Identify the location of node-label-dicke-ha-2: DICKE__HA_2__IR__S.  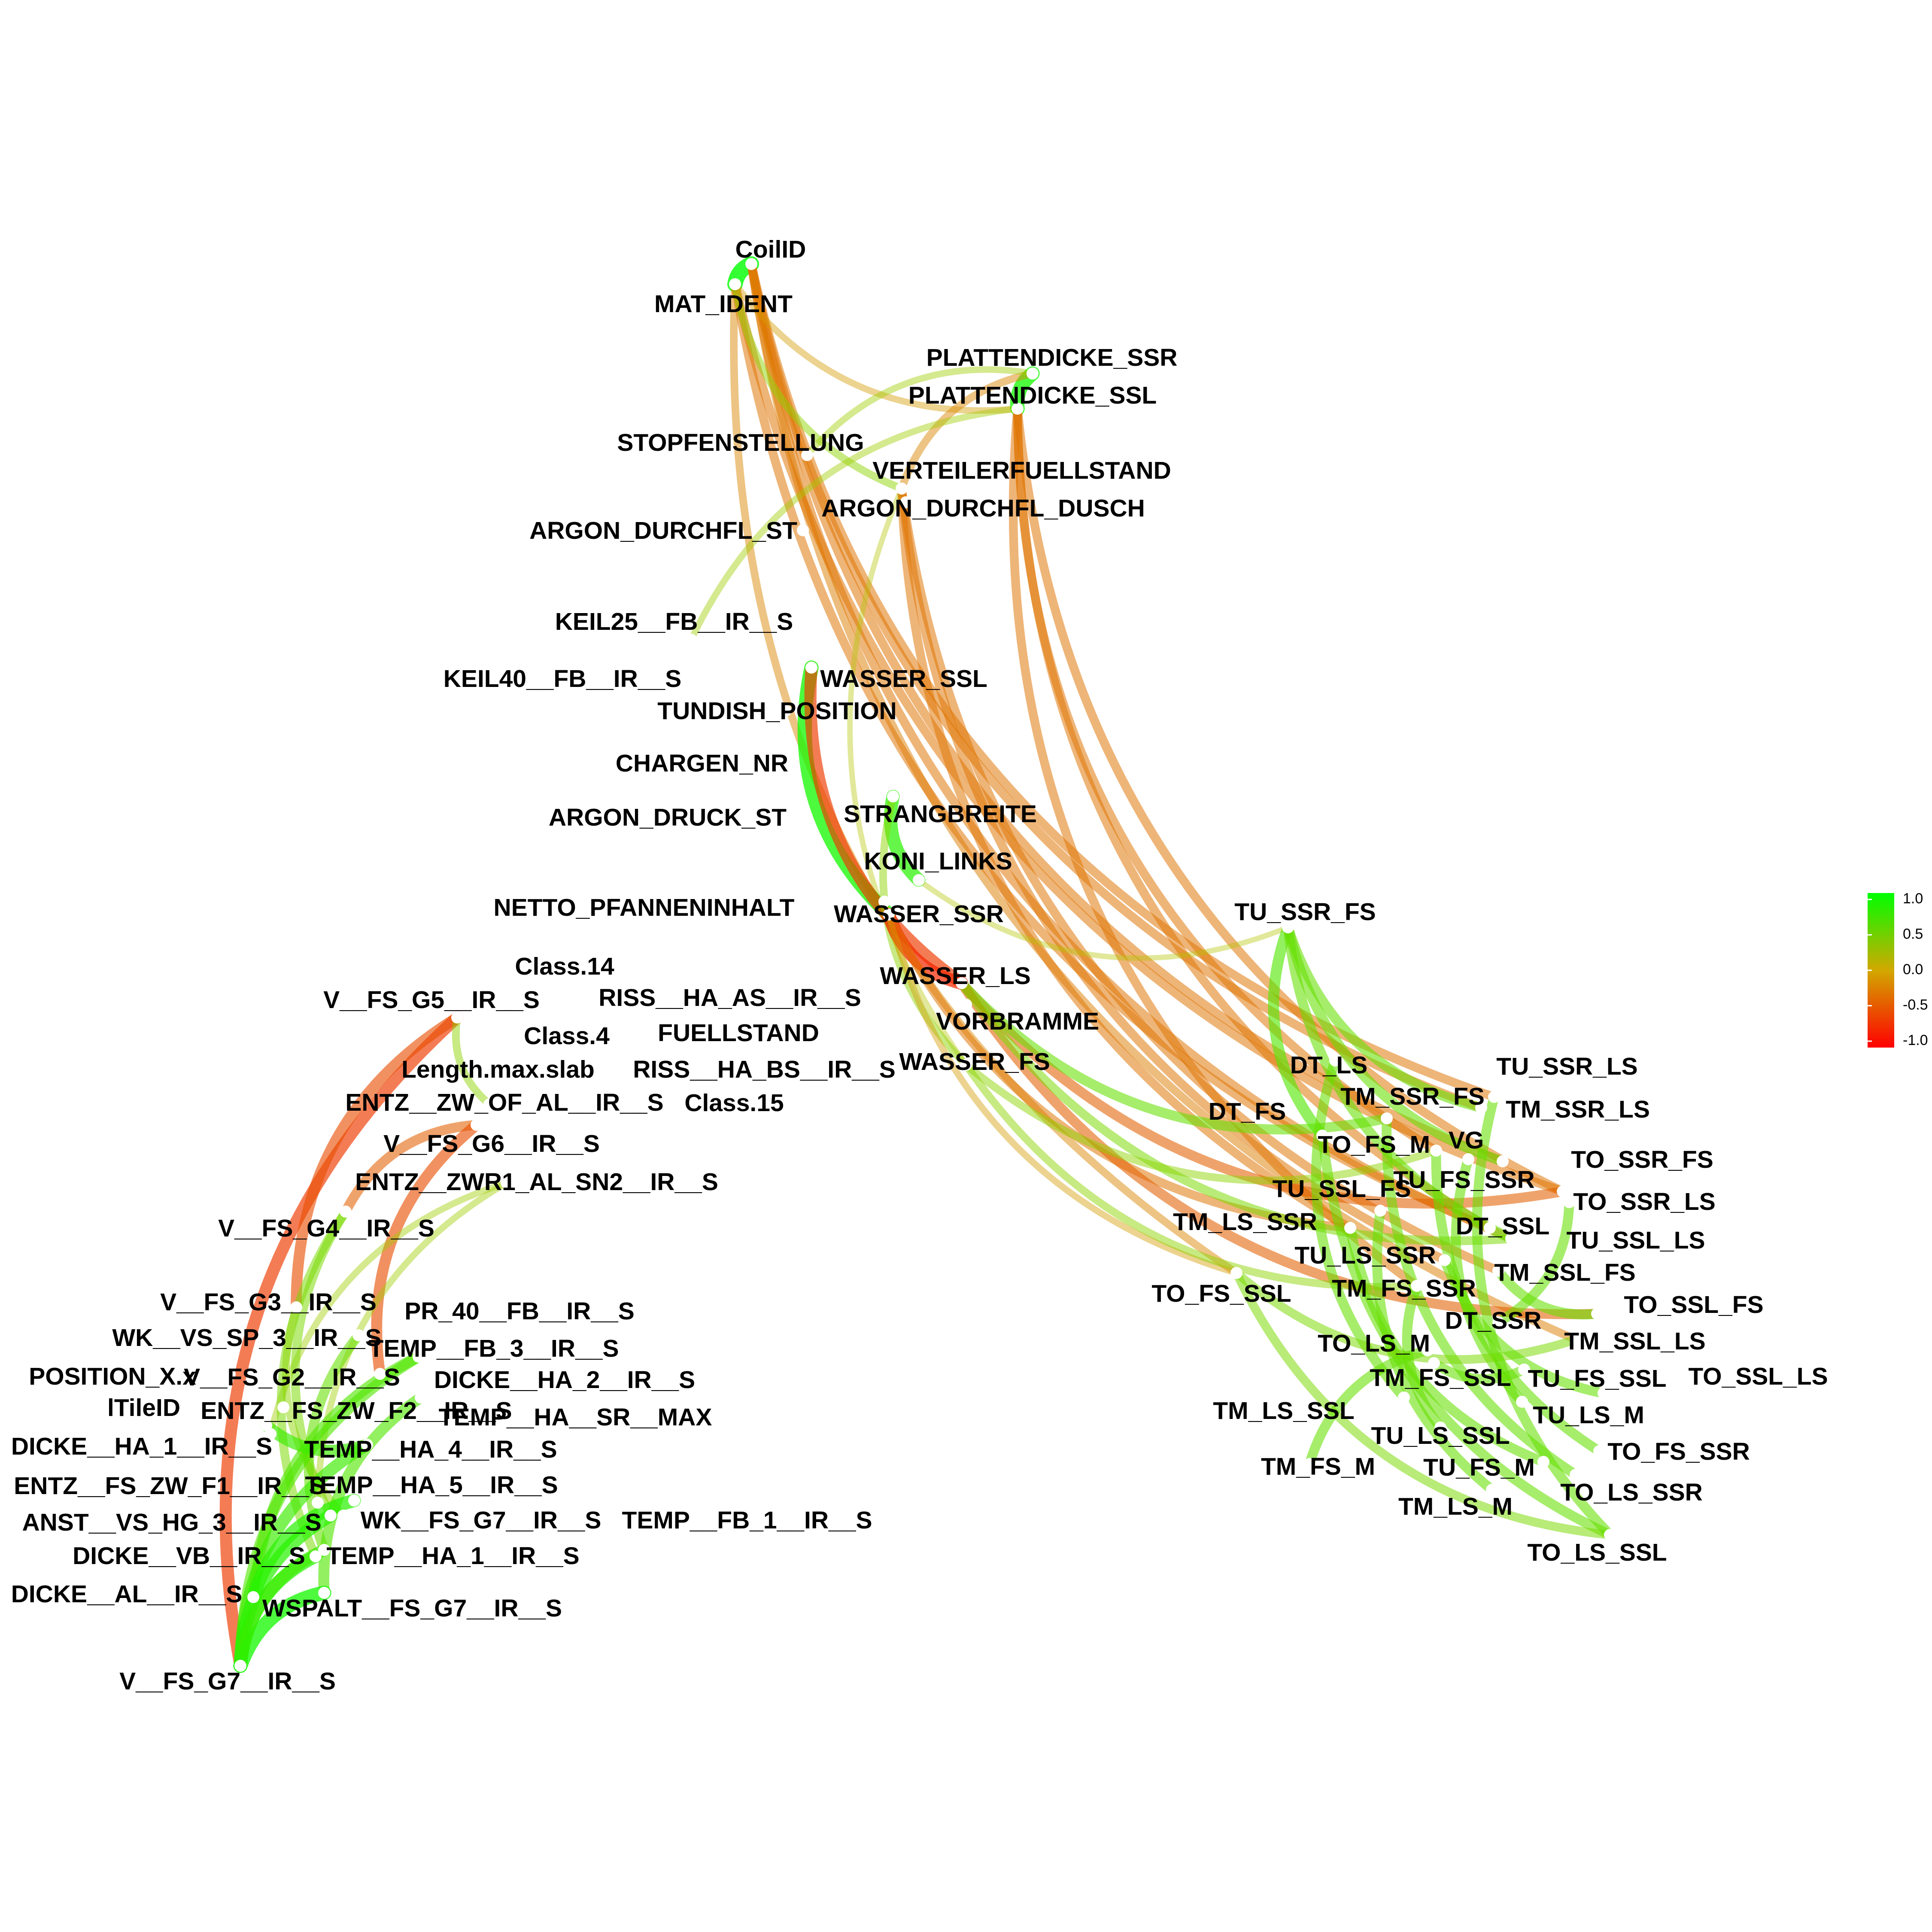
(565, 1380).